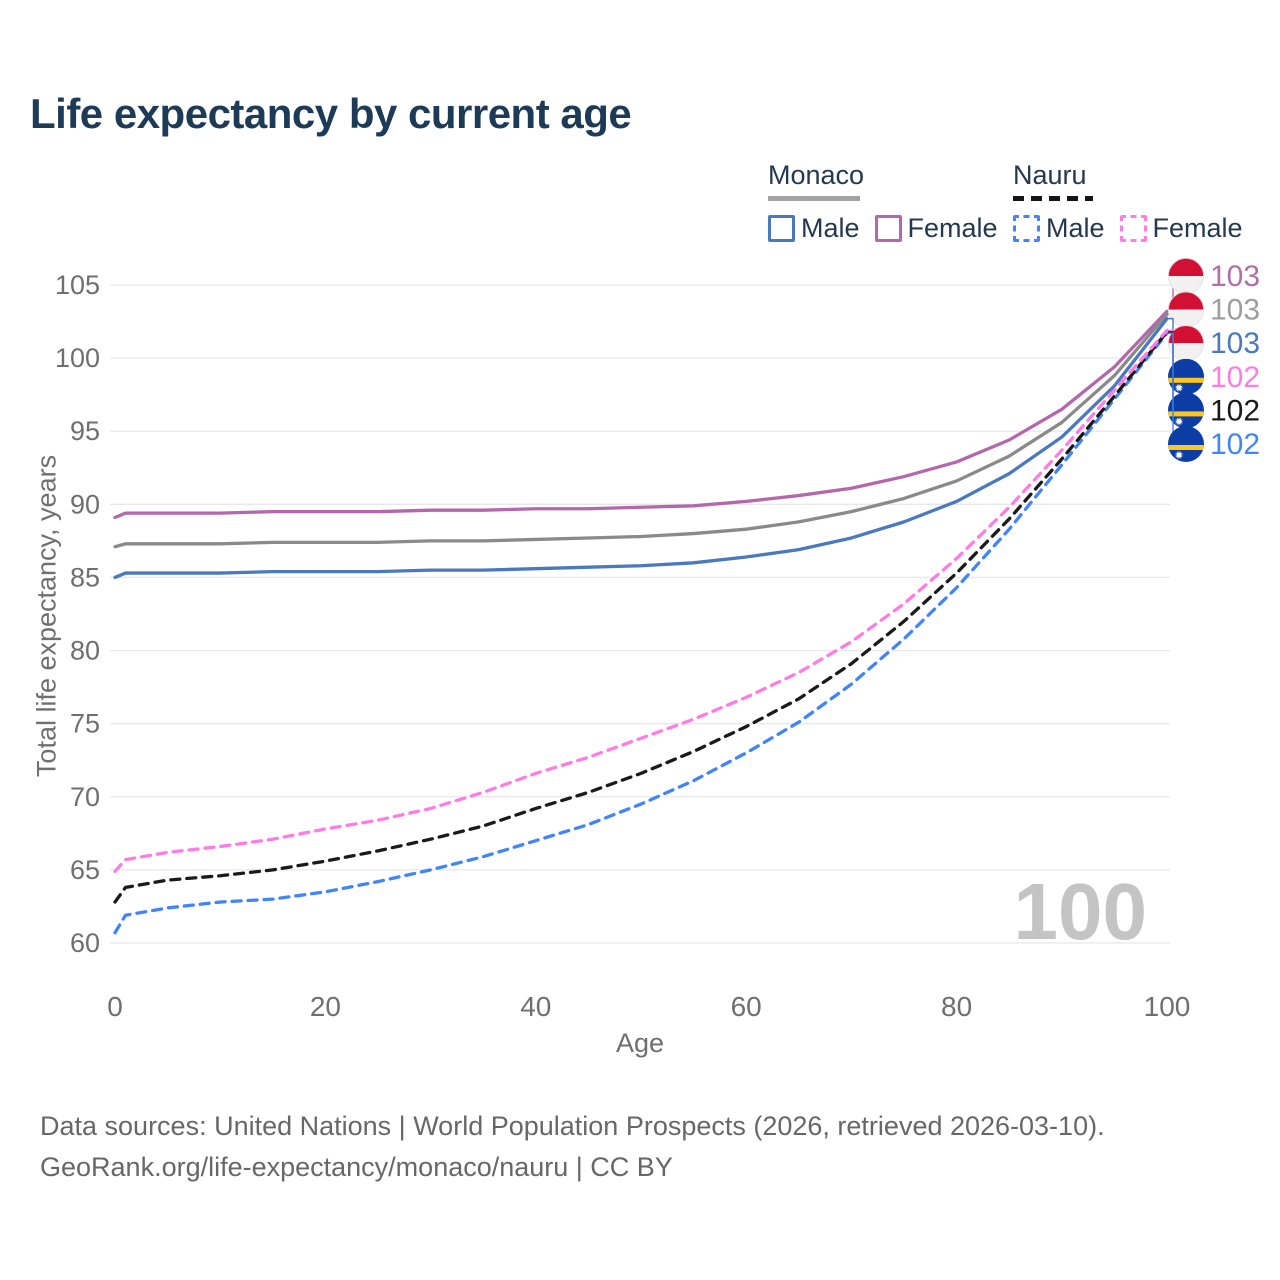  I want to click on x-tick-label: 40, so click(535, 1006).